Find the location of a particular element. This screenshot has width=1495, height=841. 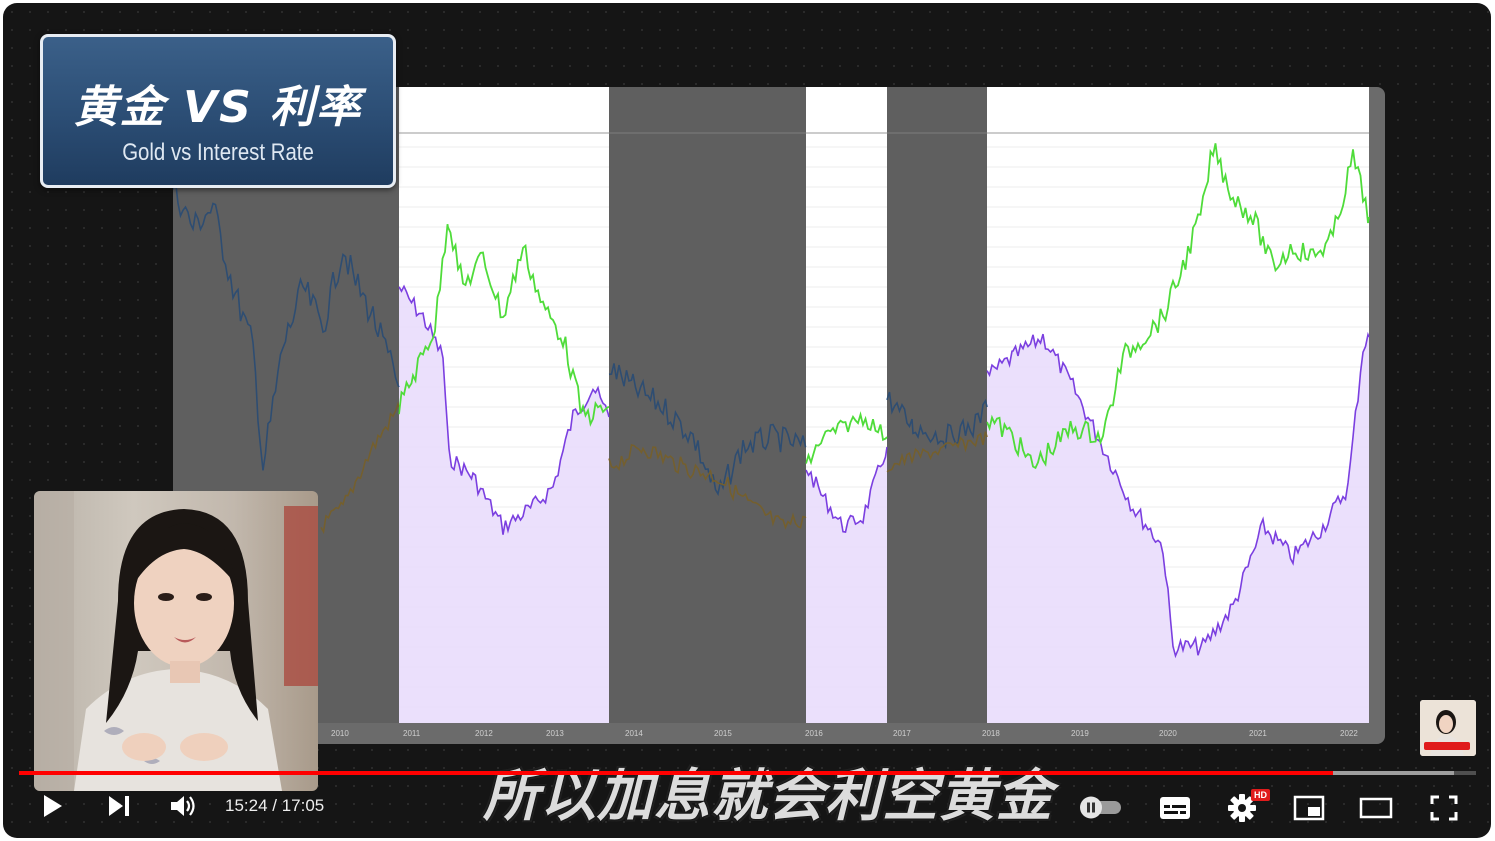

presenter-illustration is located at coordinates (176, 641).